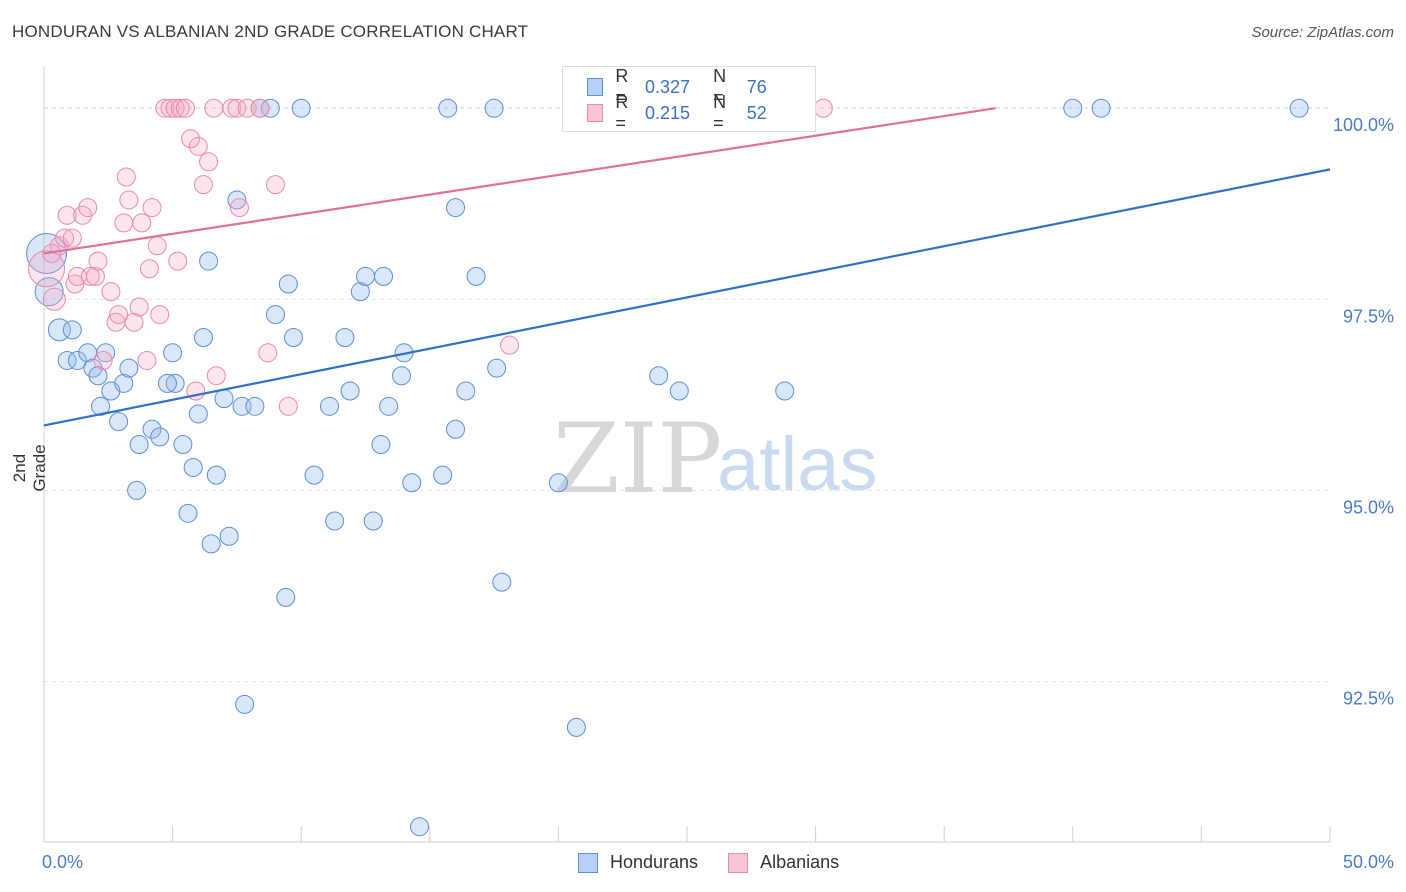 Image resolution: width=1406 pixels, height=892 pixels. Describe the element at coordinates (595, 87) in the screenshot. I see `blue-swatch` at that location.